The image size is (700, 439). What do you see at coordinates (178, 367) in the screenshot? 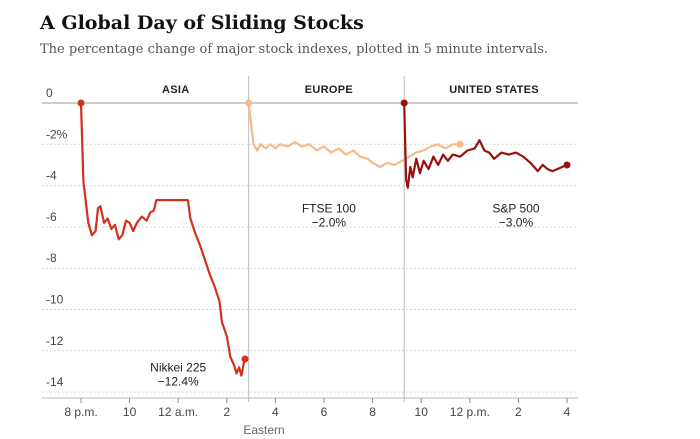
I see `series-name-label: Nikkei 225` at bounding box center [178, 367].